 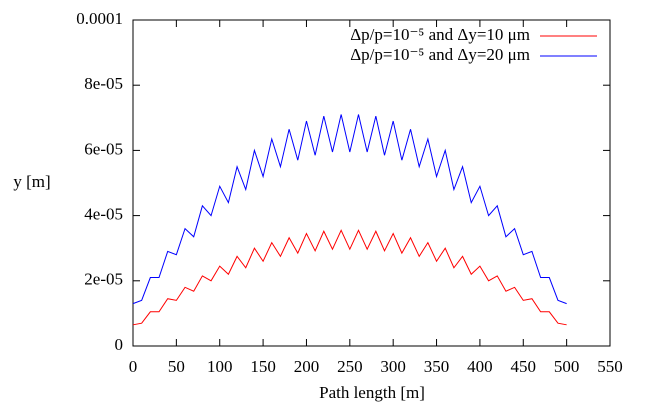 What do you see at coordinates (567, 366) in the screenshot?
I see `x-tick-label: 500` at bounding box center [567, 366].